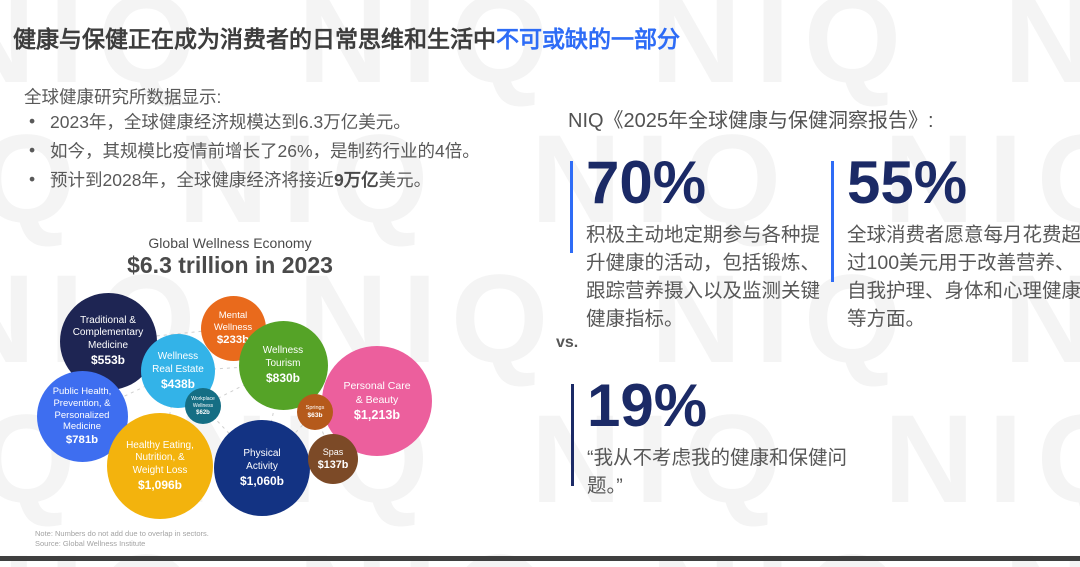 The height and width of the screenshot is (567, 1080). Describe the element at coordinates (108, 360) in the screenshot. I see `bubble-value: $553b` at that location.